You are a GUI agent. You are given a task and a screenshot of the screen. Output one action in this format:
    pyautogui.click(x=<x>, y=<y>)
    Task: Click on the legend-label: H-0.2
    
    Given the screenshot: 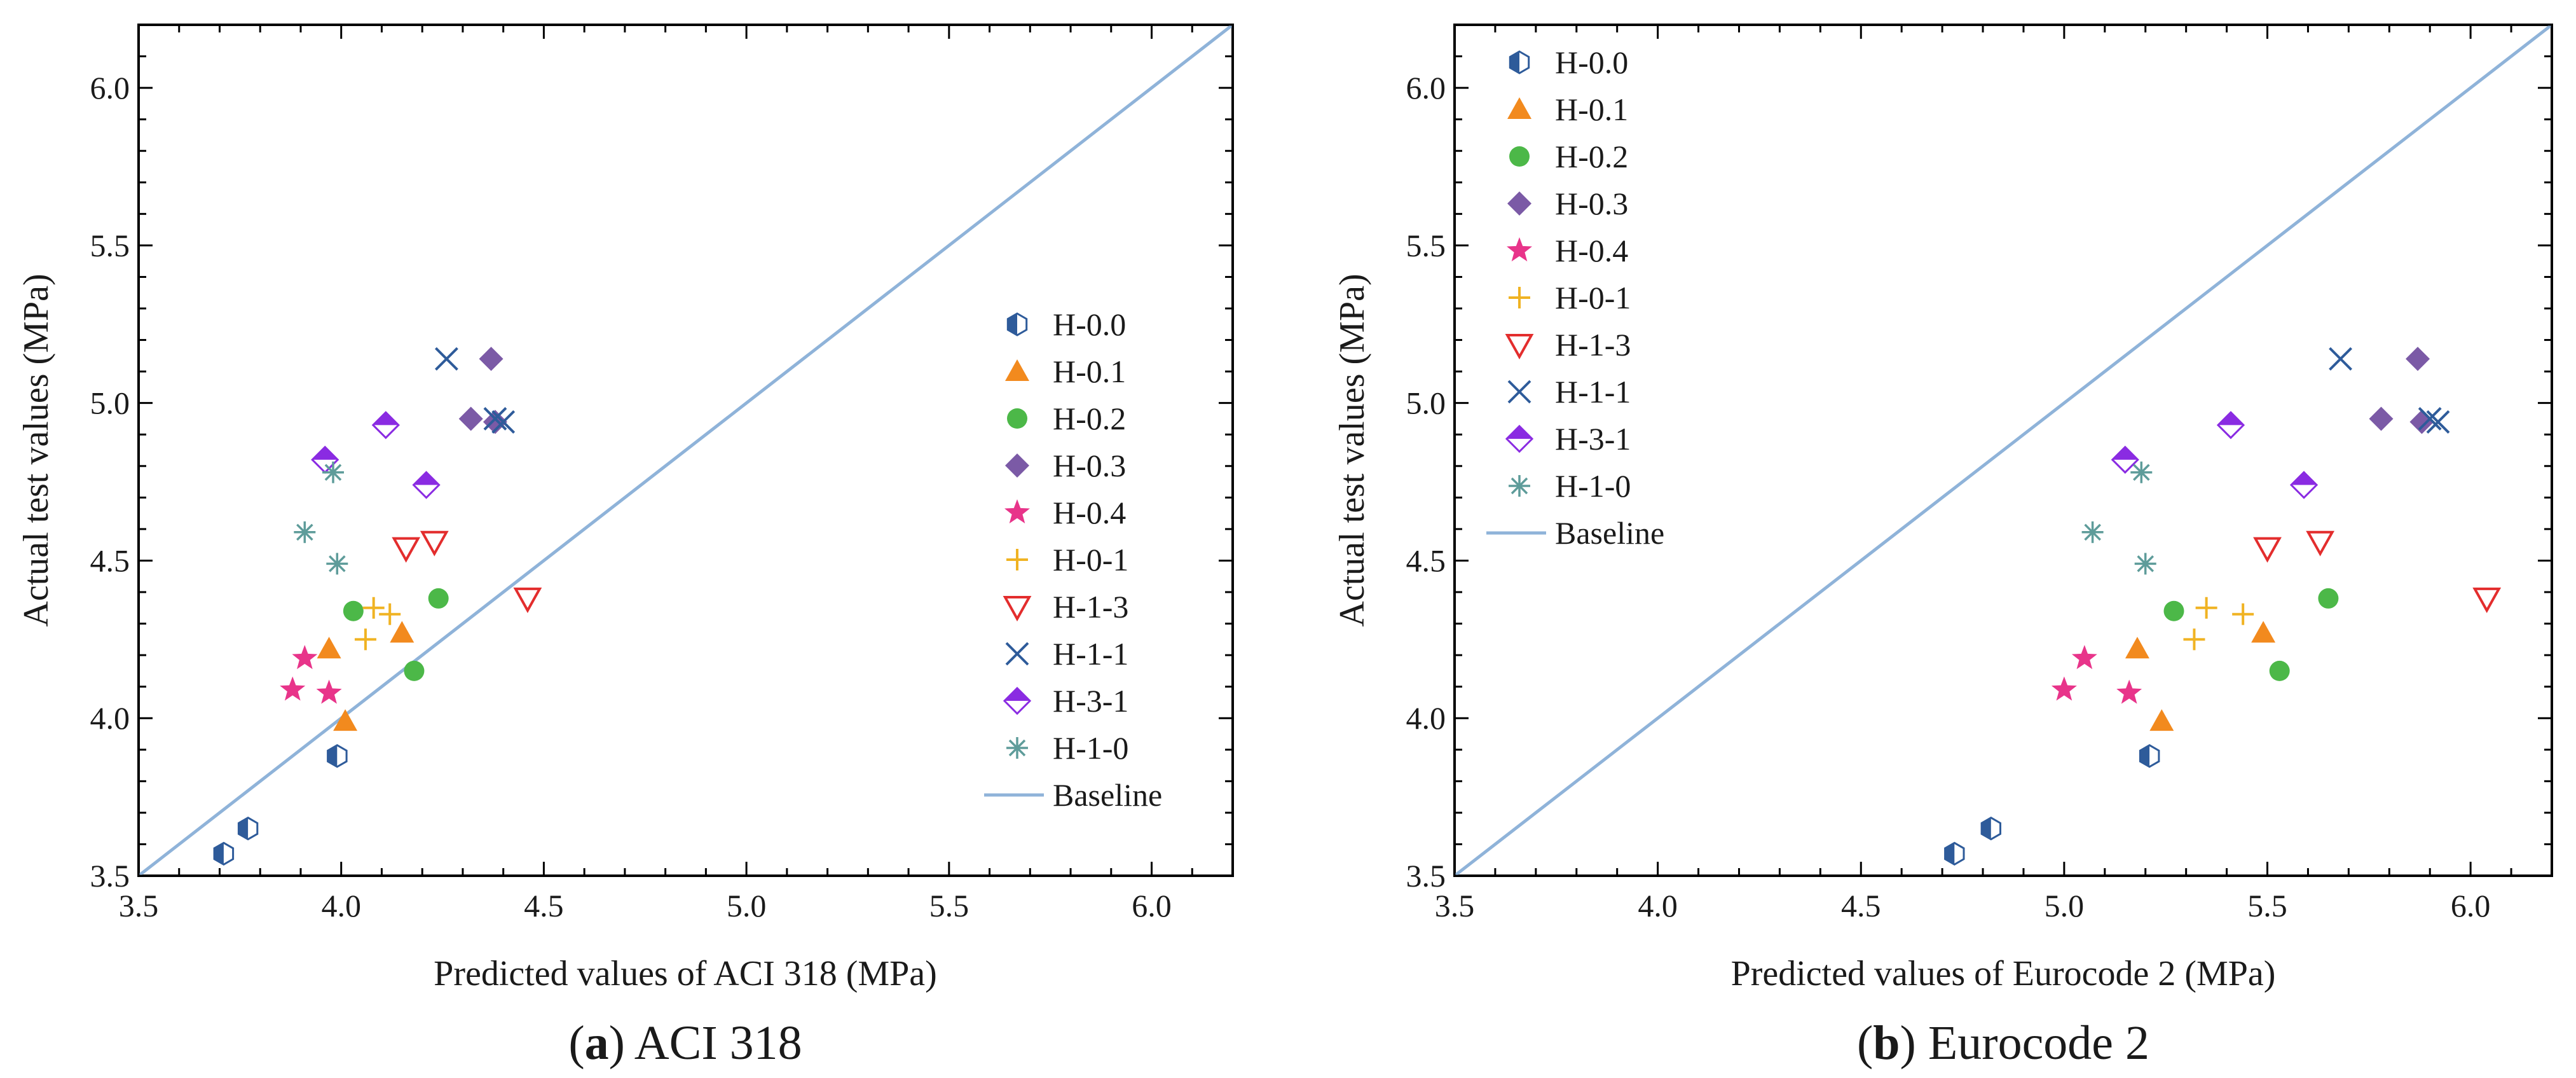 What is the action you would take?
    pyautogui.click(x=1591, y=156)
    